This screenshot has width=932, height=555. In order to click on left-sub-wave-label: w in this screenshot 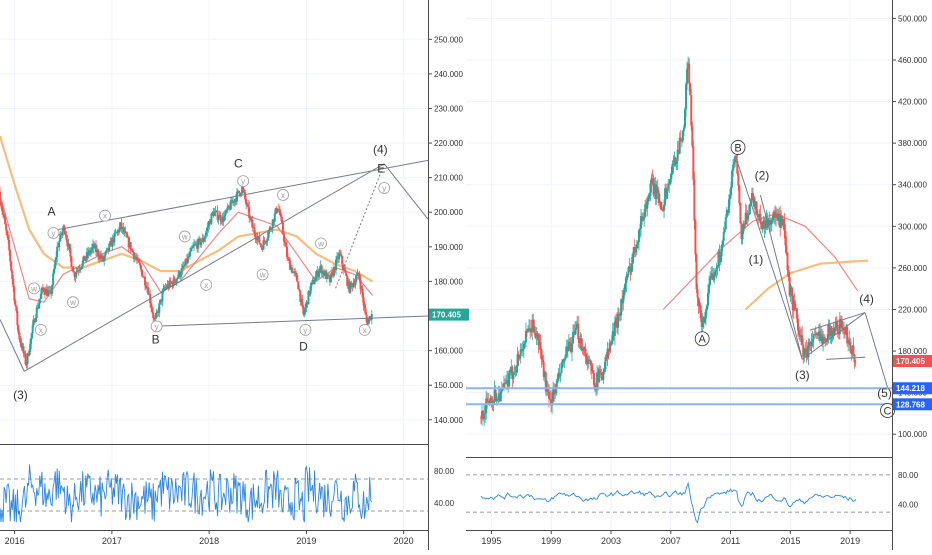, I will do `click(184, 236)`.